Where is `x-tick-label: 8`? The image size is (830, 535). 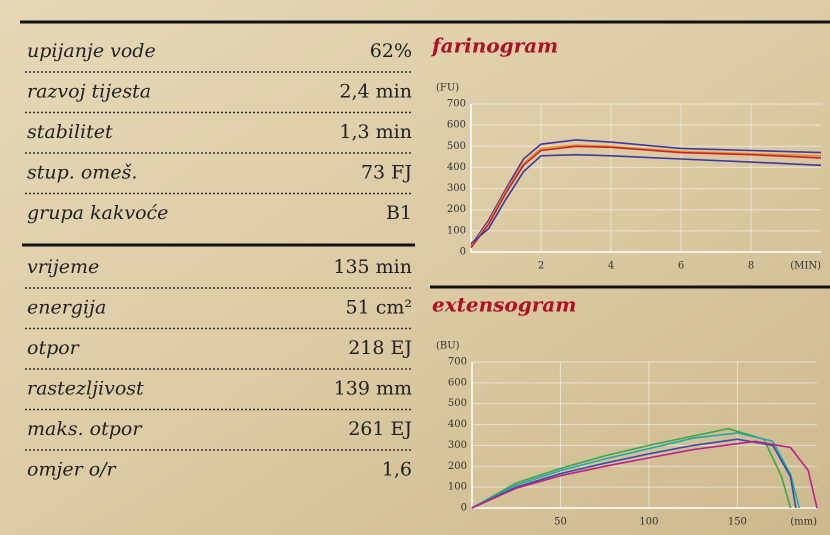 x-tick-label: 8 is located at coordinates (751, 266).